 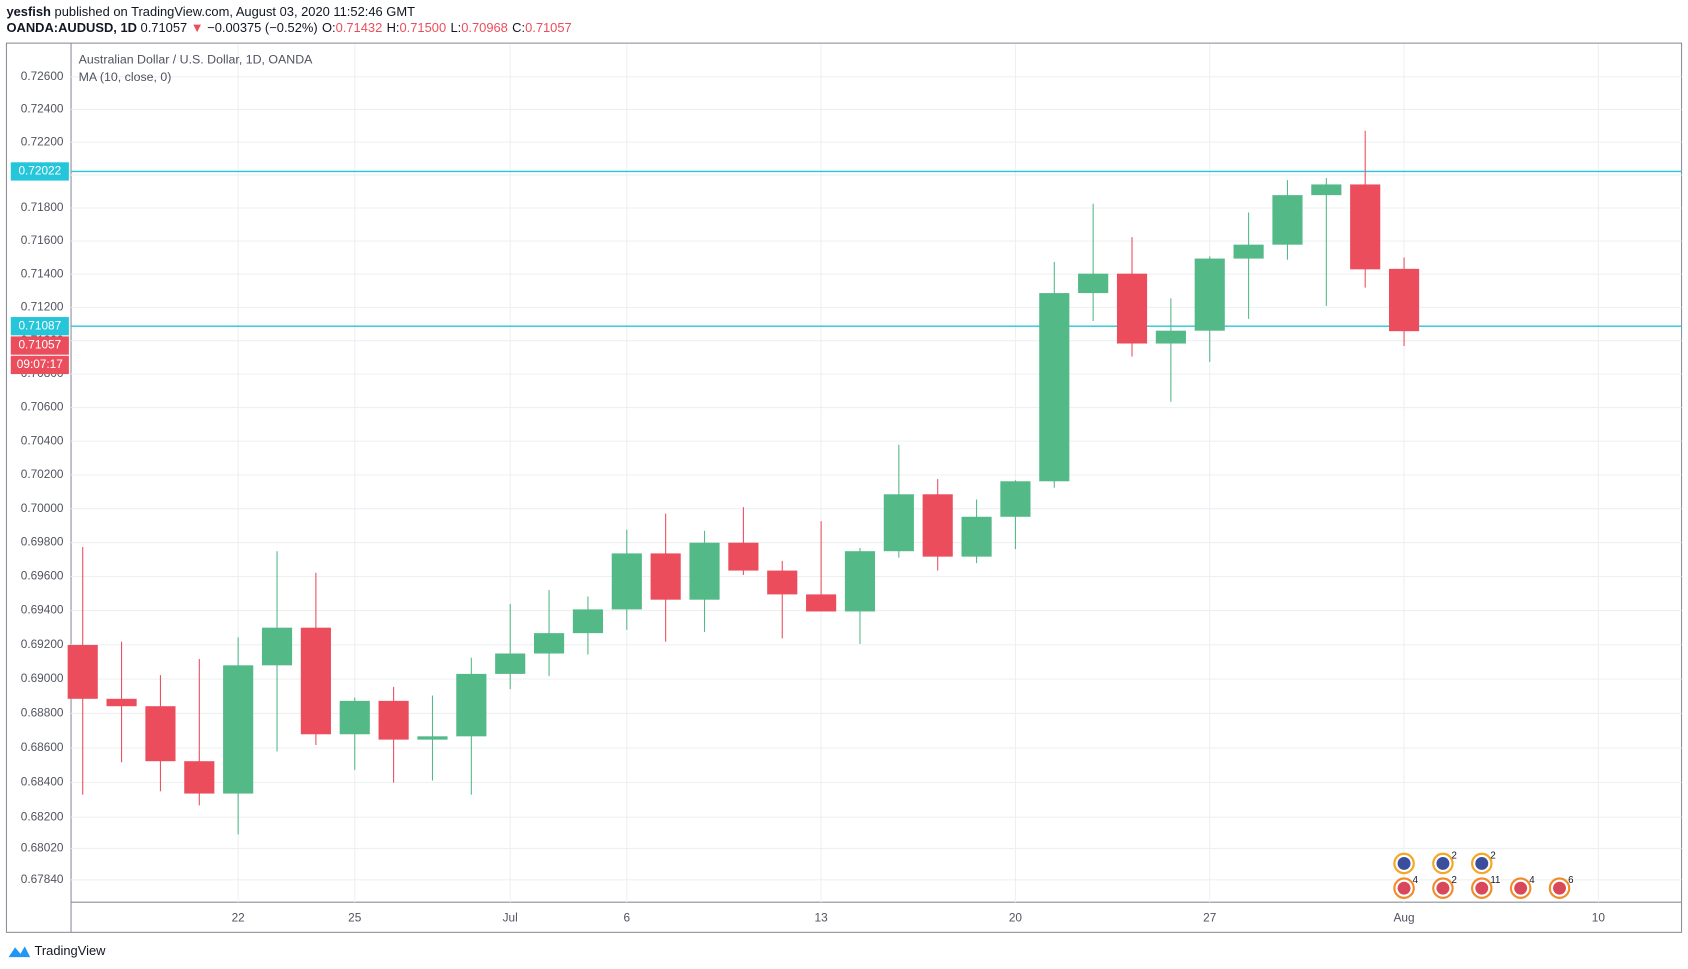 I want to click on x-tick-label: 25, so click(x=355, y=917).